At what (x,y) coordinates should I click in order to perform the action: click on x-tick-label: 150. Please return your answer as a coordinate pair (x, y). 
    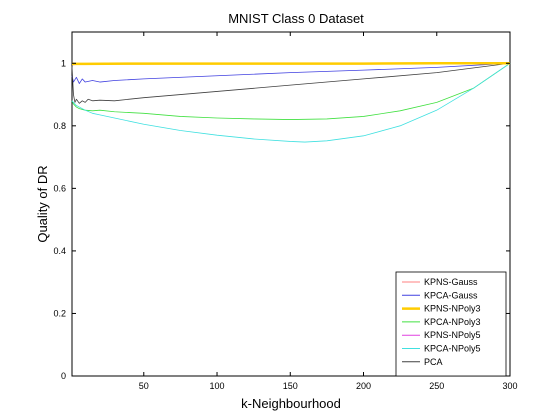
    Looking at the image, I should click on (290, 386).